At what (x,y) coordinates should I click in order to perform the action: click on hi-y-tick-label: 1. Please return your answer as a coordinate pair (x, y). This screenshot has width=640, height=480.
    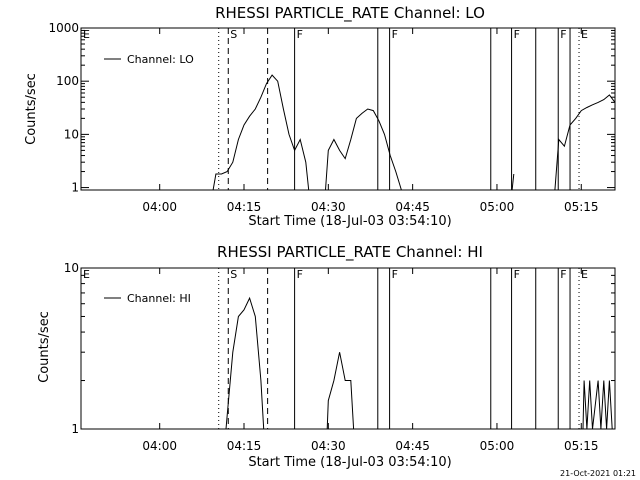
    Looking at the image, I should click on (75, 429).